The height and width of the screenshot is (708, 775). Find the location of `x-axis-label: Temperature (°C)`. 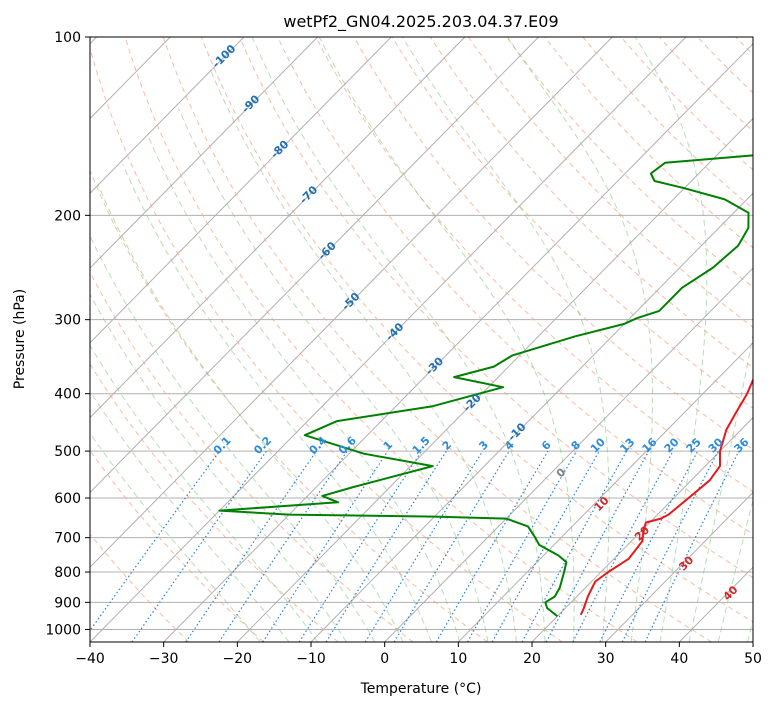

x-axis-label: Temperature (°C) is located at coordinates (421, 689).